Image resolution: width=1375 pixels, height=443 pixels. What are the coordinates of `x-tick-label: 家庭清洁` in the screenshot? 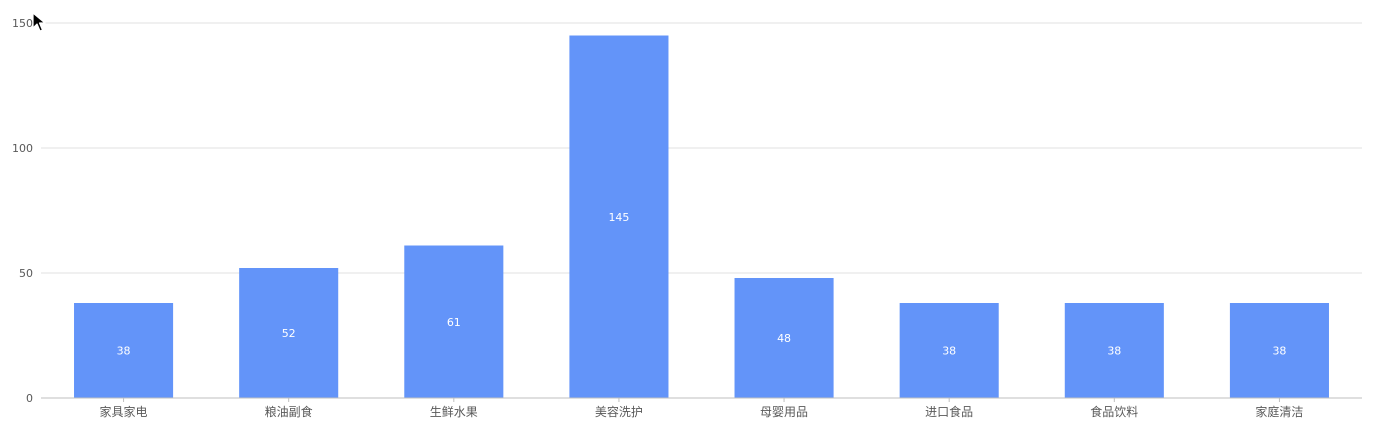 It's located at (1279, 411).